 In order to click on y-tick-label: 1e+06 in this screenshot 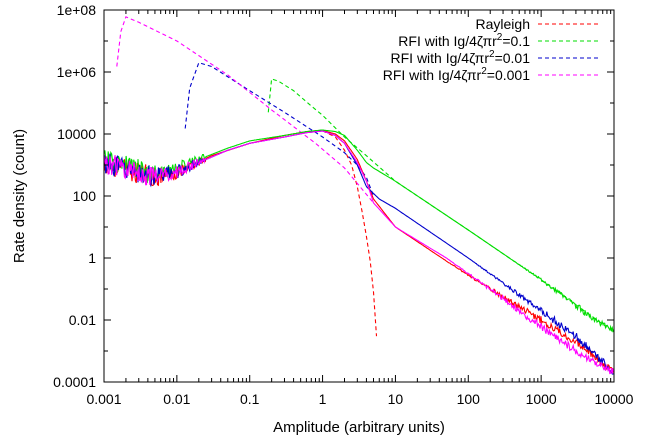, I will do `click(77, 72)`.